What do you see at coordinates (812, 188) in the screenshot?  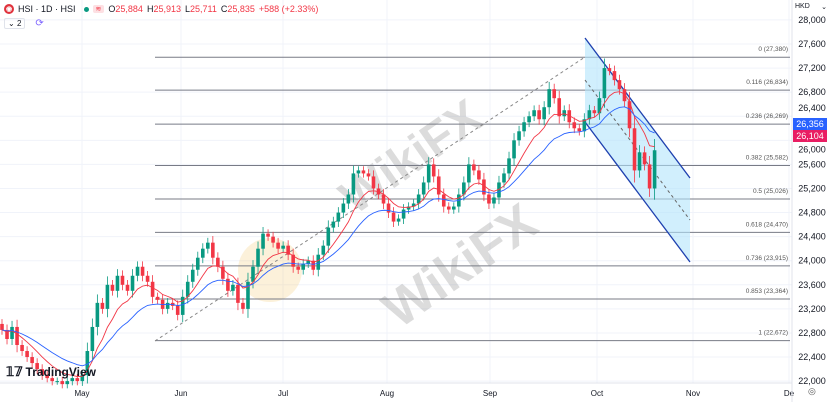 I see `price-tick-label: 25,200` at bounding box center [812, 188].